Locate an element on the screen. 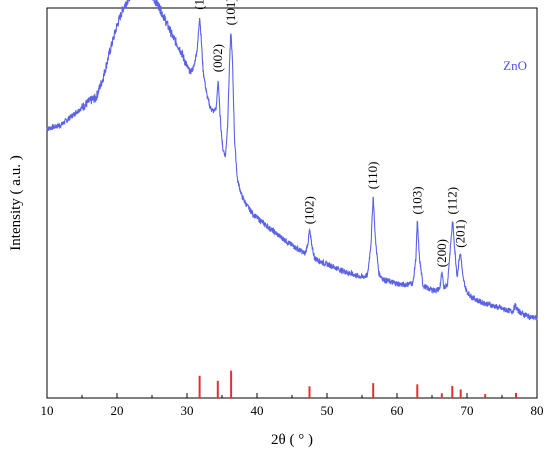 The image size is (550, 461). x-tick-label: 10 is located at coordinates (47, 410).